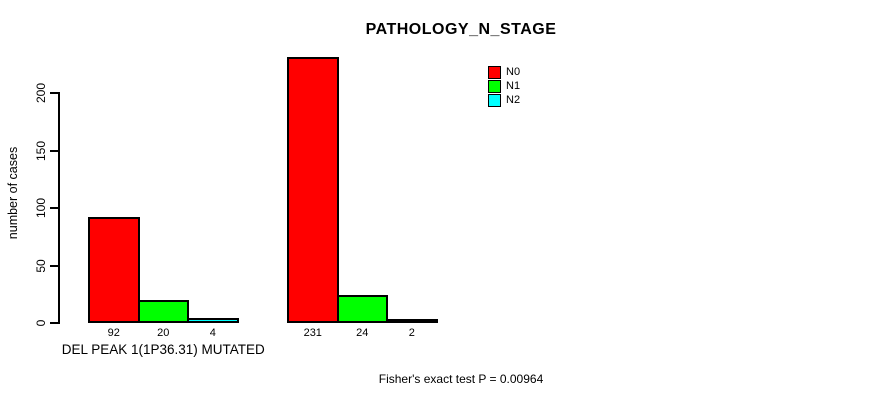 The image size is (890, 400). I want to click on y-tick-label: 150, so click(41, 151).